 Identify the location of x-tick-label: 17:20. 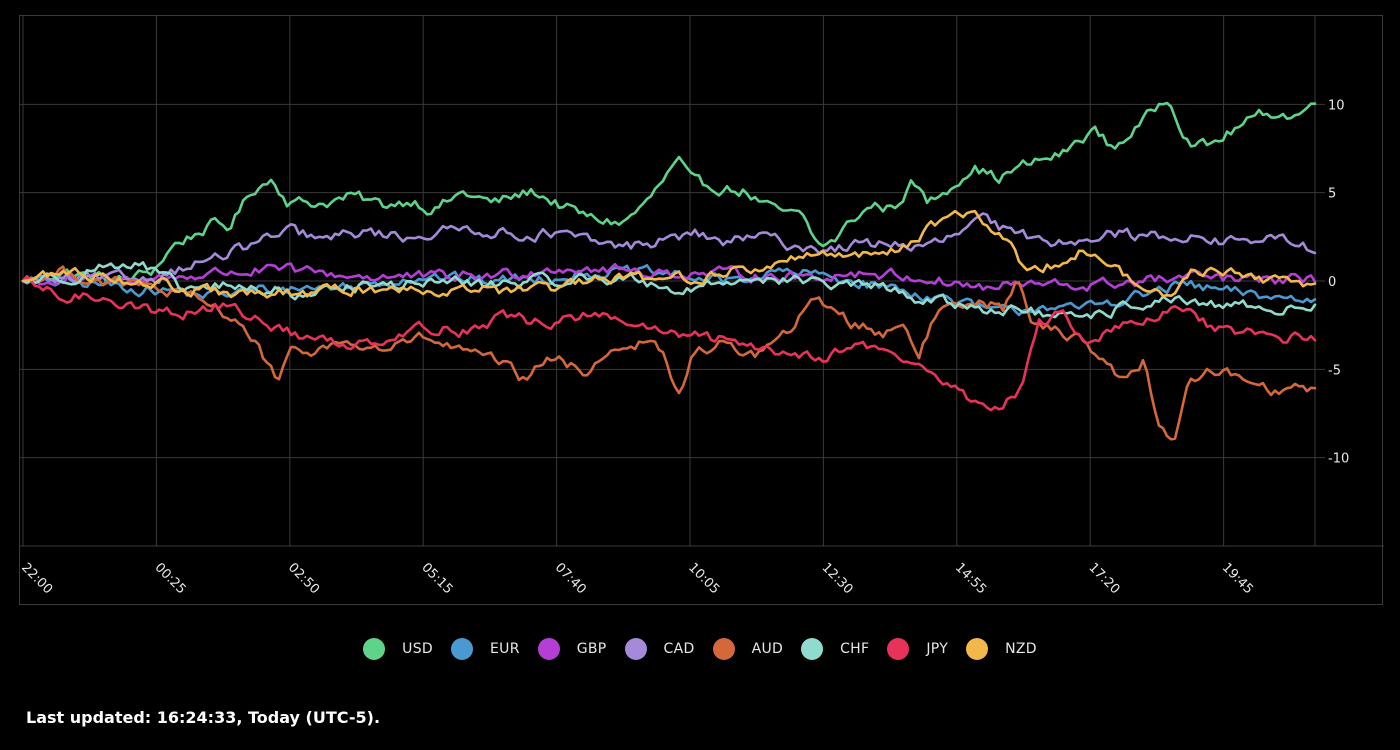
(1103, 578).